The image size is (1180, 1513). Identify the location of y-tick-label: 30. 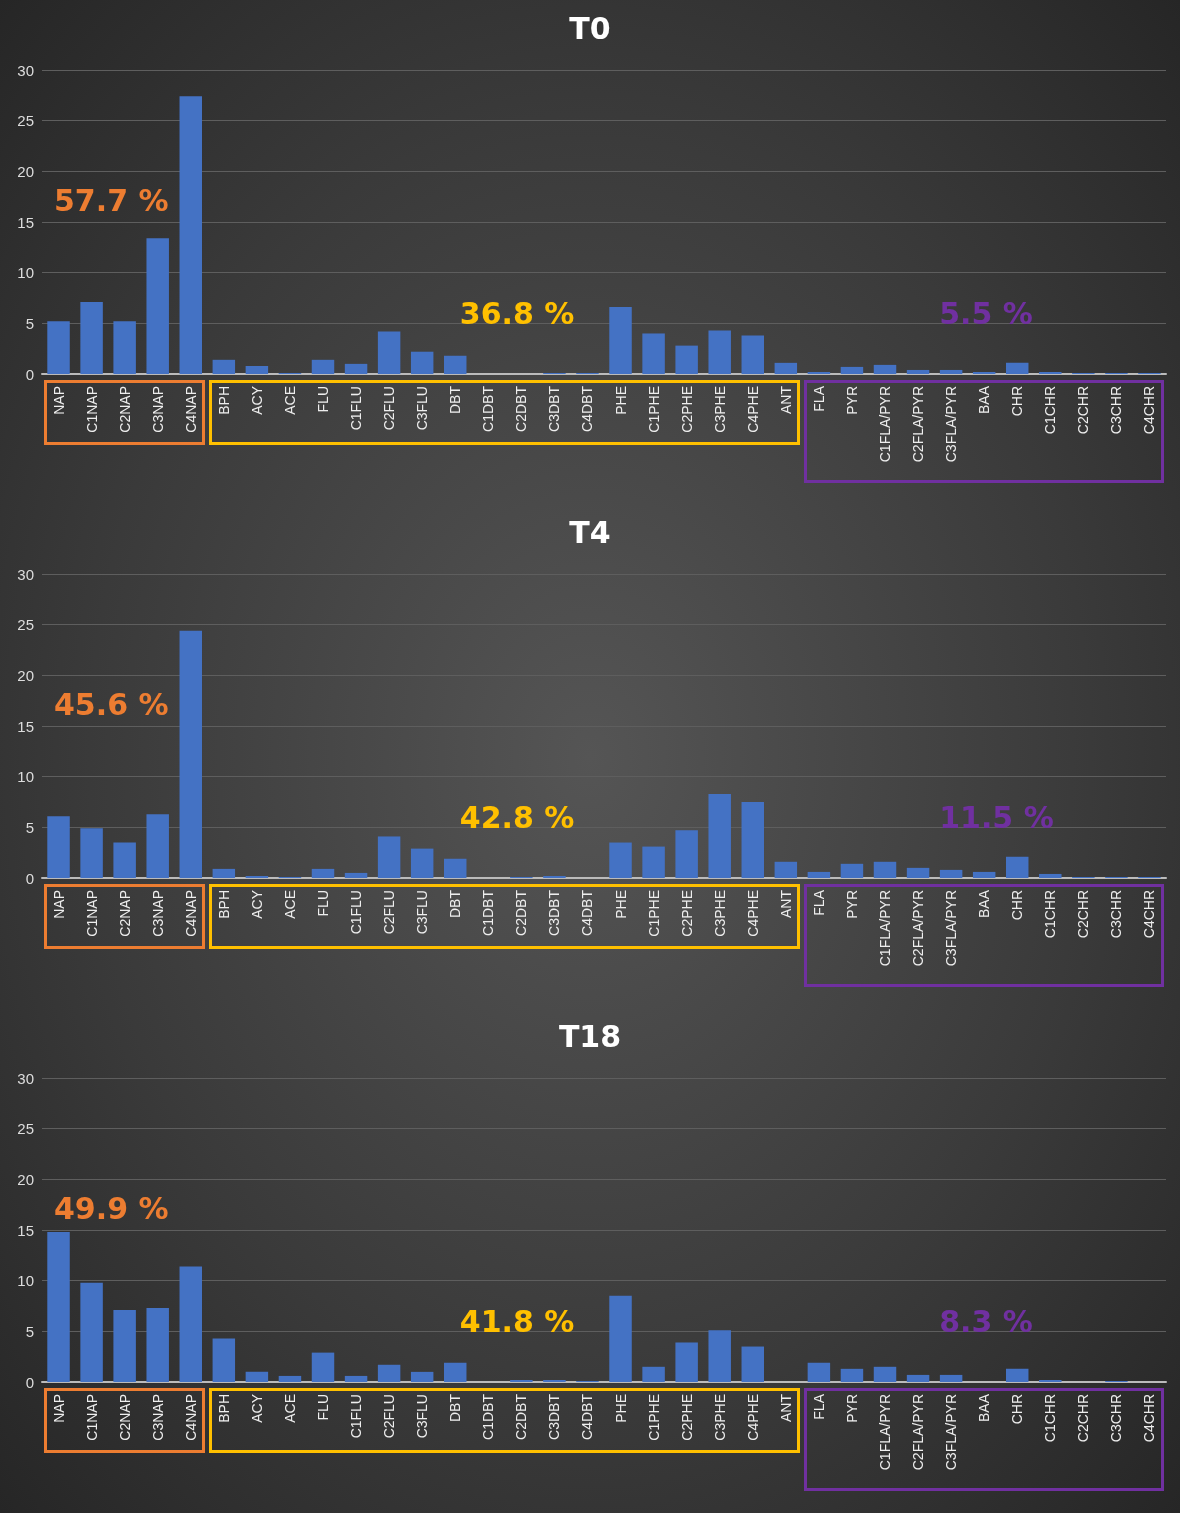
(25, 70).